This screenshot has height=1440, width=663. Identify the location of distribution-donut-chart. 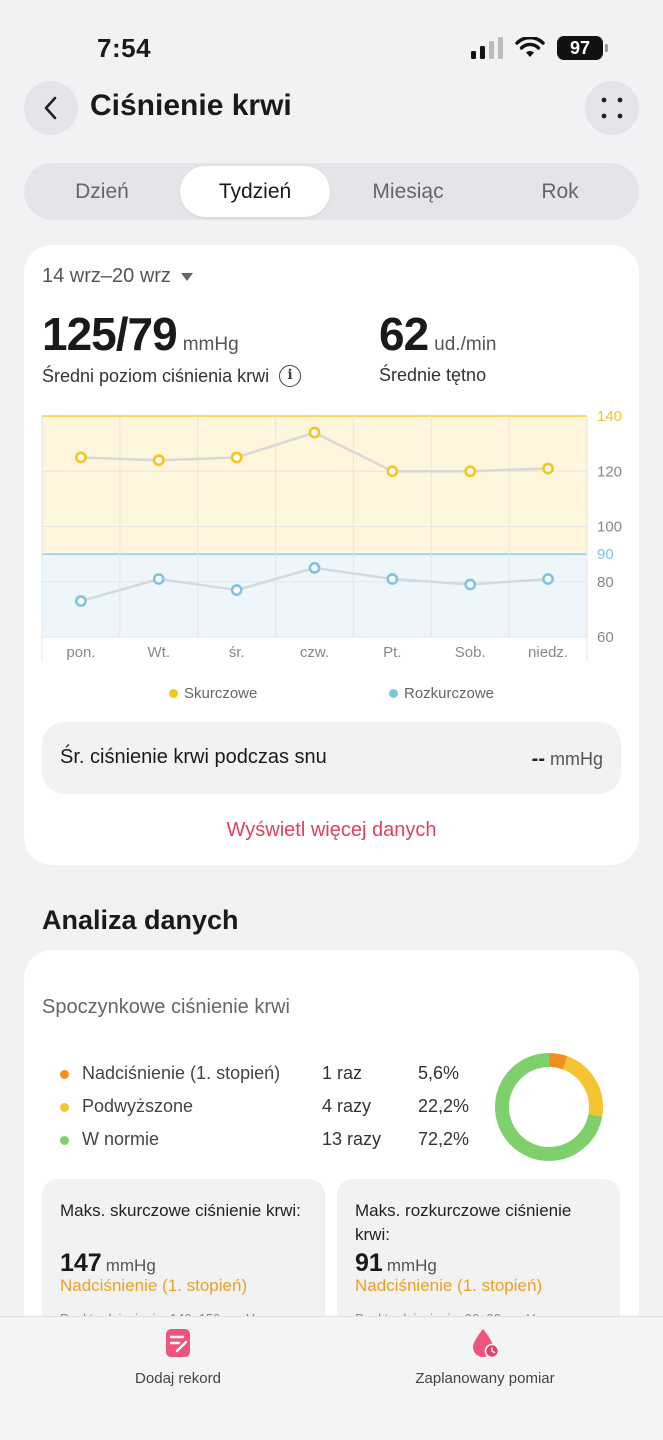
(549, 1107).